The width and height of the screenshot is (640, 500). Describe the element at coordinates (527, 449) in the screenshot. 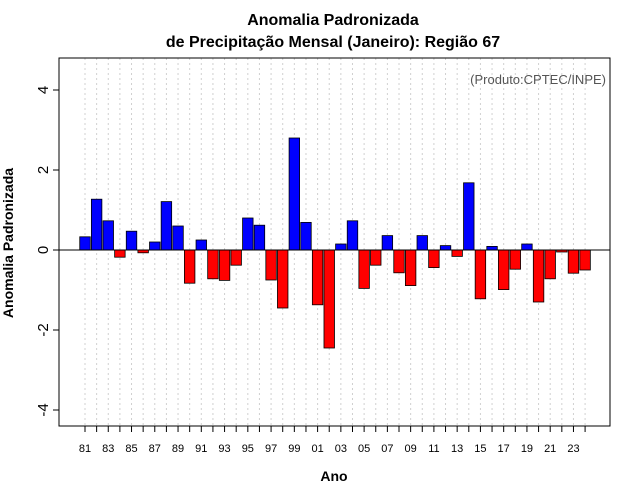

I see `x-tick-label-19: 19` at that location.